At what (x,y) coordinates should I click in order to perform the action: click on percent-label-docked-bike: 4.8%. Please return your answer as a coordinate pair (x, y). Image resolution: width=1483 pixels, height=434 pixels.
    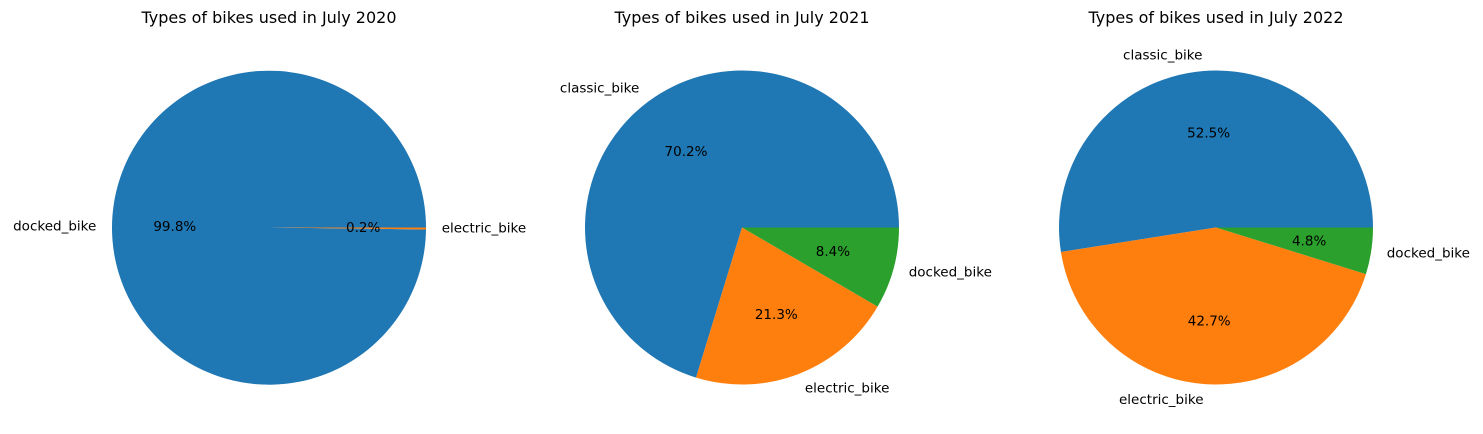
    Looking at the image, I should click on (1309, 242).